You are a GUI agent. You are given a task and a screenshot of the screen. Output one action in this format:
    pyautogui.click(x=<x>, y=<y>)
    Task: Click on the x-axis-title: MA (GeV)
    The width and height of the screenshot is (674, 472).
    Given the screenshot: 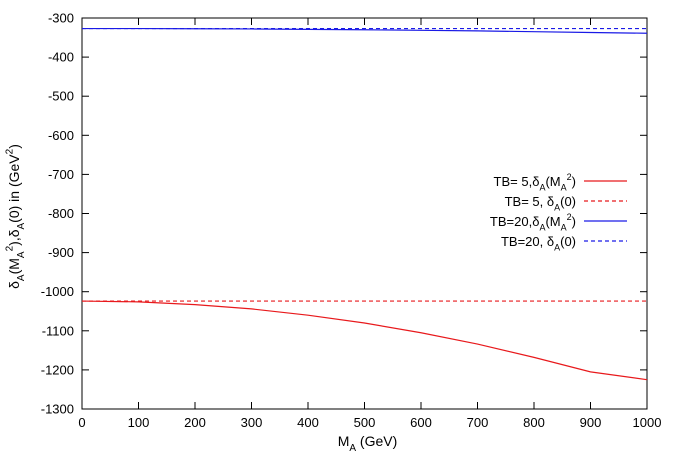 What is the action you would take?
    pyautogui.click(x=368, y=443)
    